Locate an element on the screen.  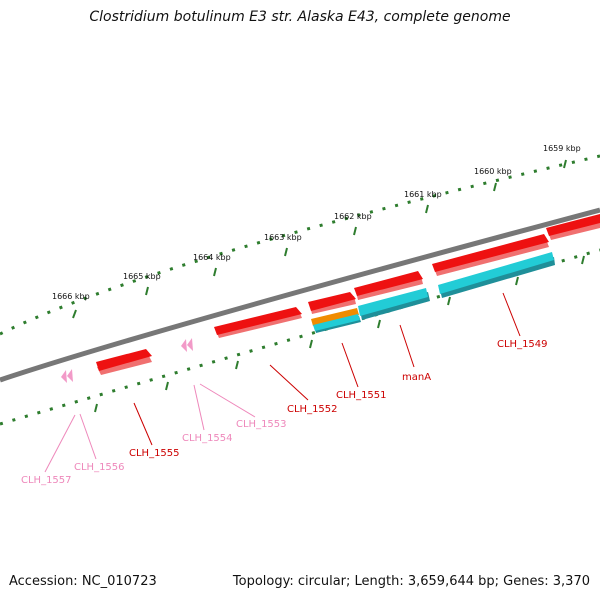
label-clh-1554: CLH_1554 is located at coordinates (207, 438).